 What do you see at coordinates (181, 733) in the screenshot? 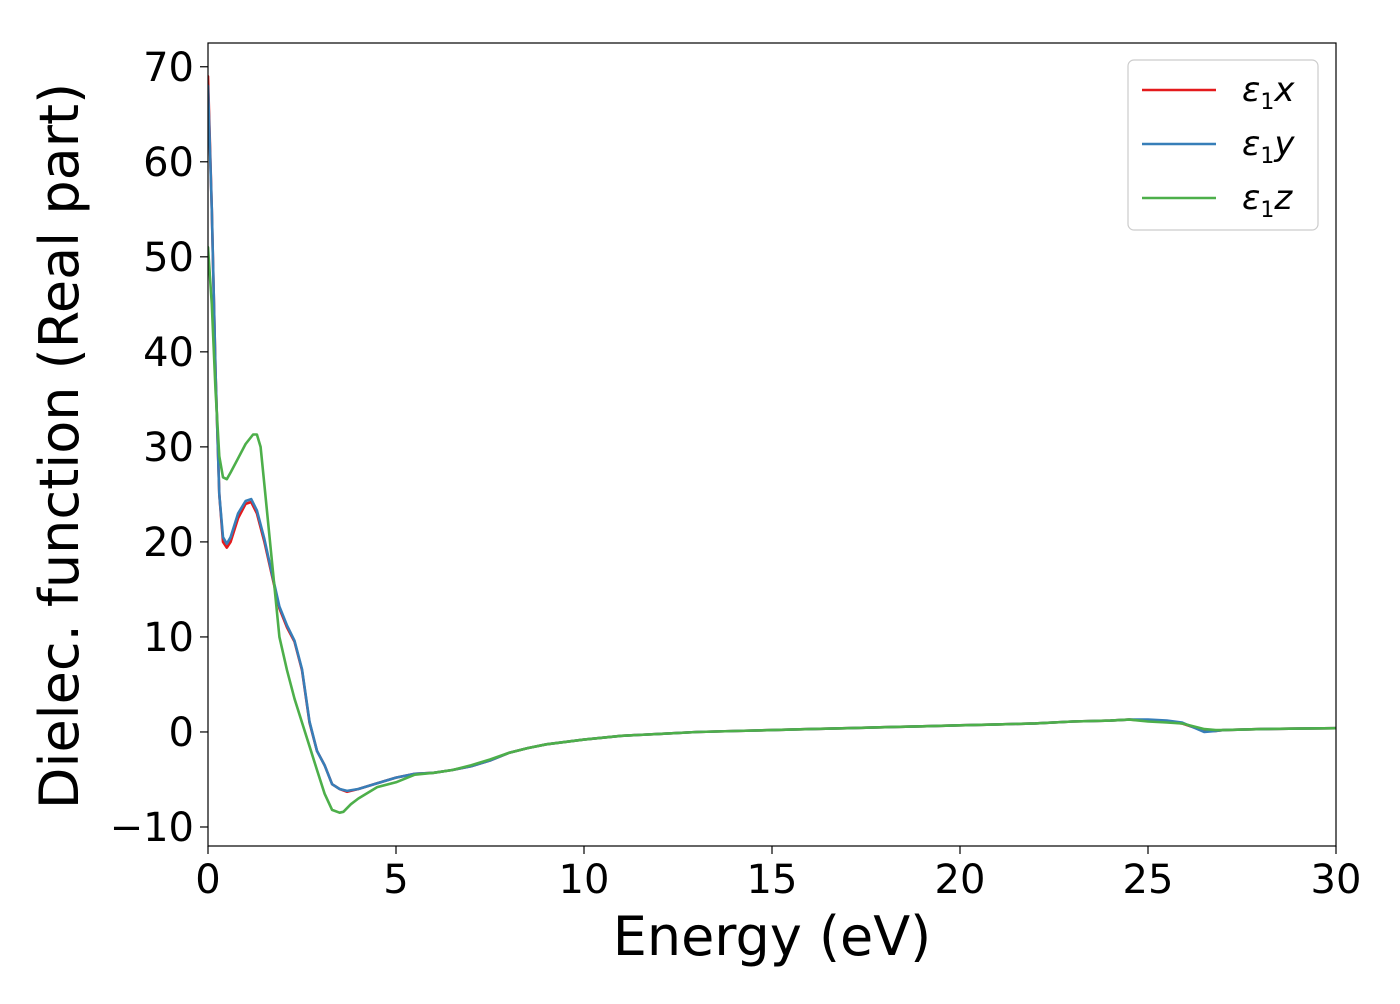
I see `y-tick-label: 0` at bounding box center [181, 733].